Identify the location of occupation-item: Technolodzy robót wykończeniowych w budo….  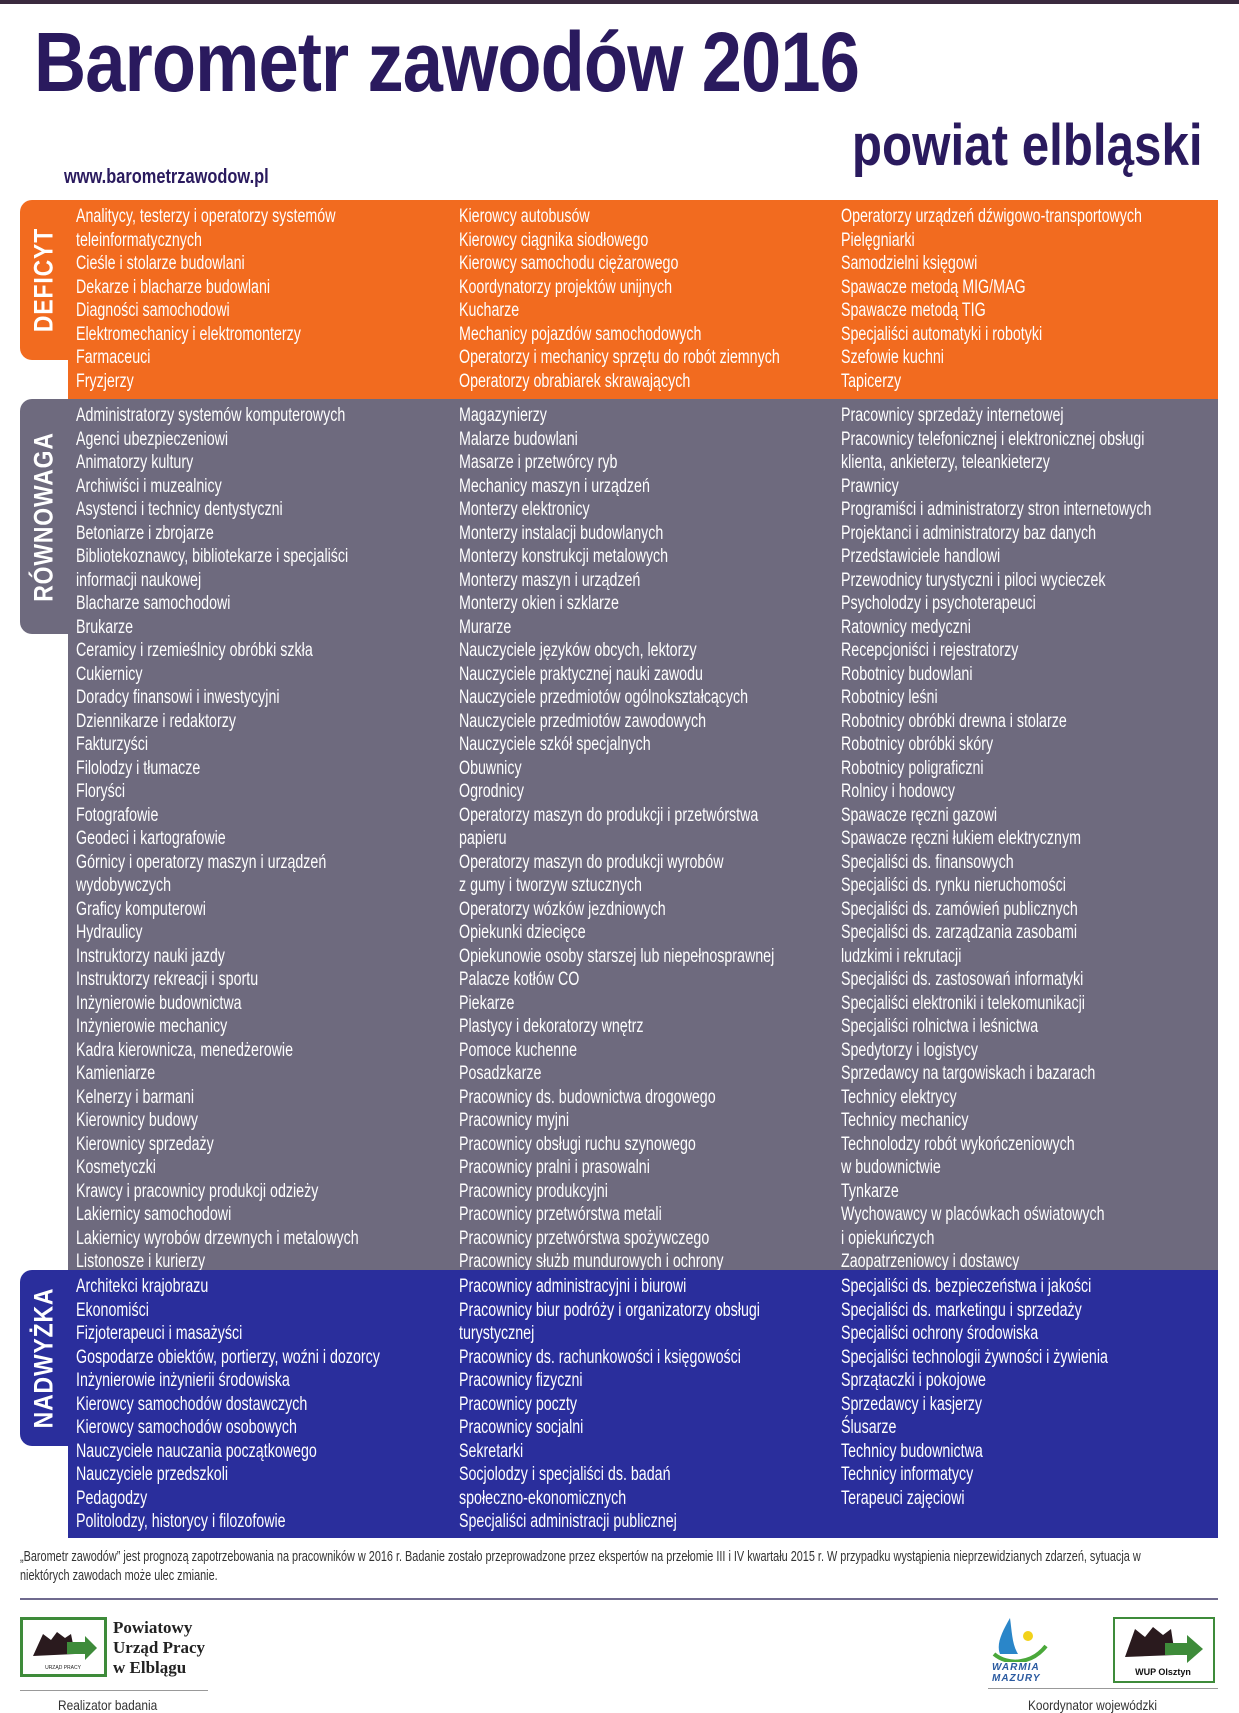
(958, 1156).